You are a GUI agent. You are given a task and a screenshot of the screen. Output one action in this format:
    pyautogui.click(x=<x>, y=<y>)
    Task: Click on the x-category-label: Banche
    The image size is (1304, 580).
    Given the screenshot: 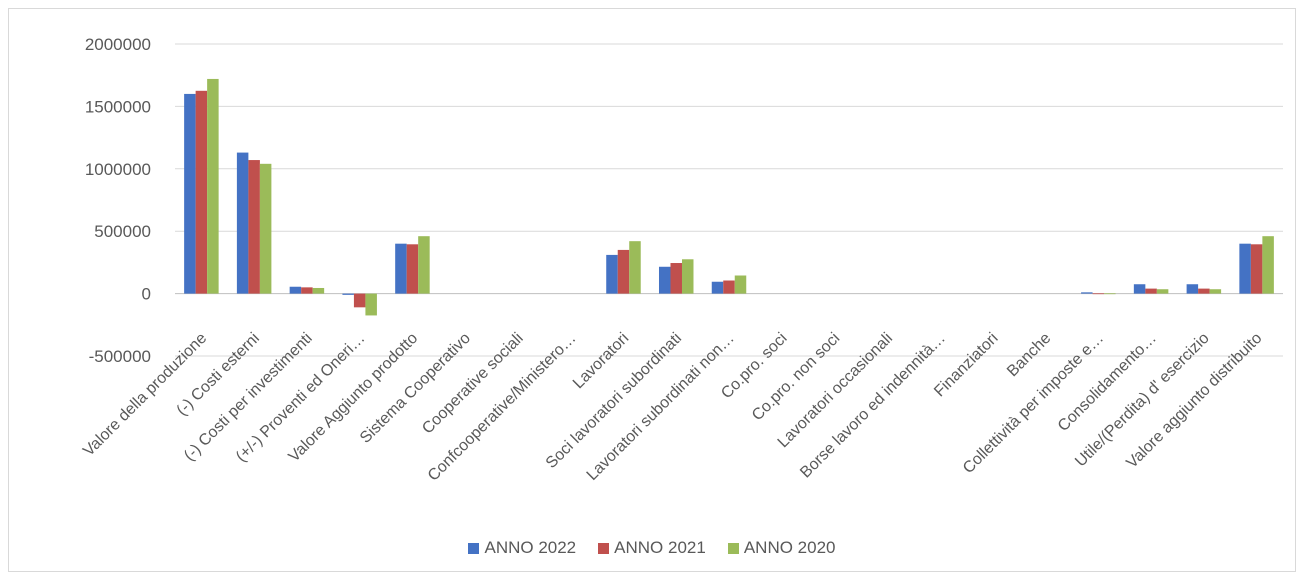 What is the action you would take?
    pyautogui.click(x=1029, y=355)
    